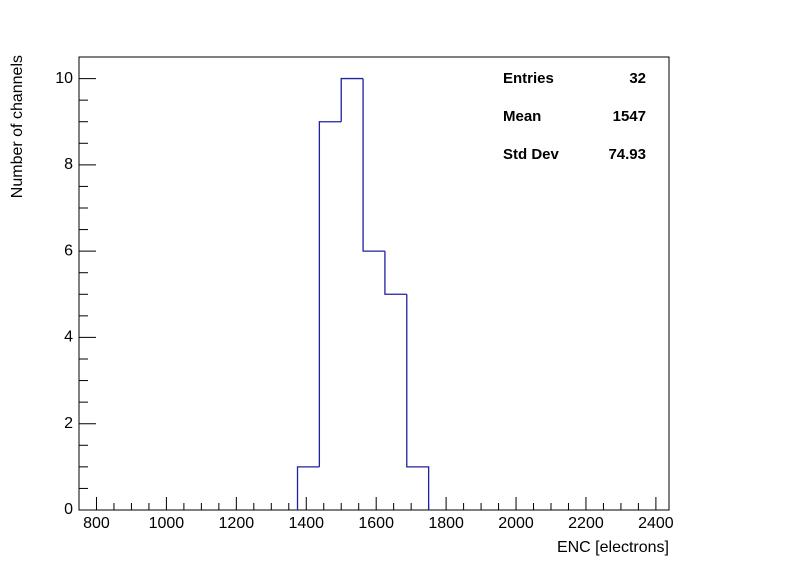  What do you see at coordinates (68, 423) in the screenshot?
I see `y-tick-label: 2` at bounding box center [68, 423].